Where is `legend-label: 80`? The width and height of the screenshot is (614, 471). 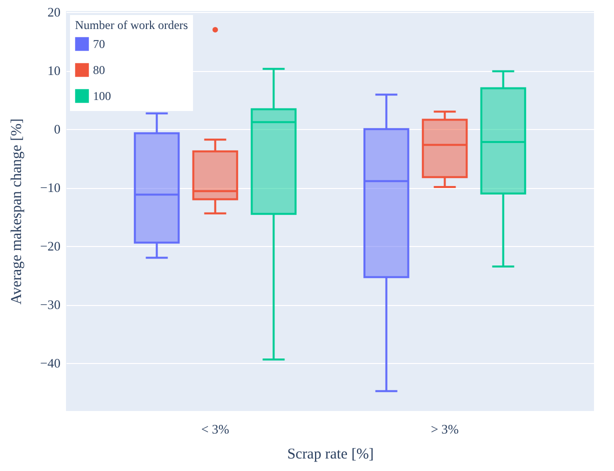
legend-label: 80 is located at coordinates (99, 70).